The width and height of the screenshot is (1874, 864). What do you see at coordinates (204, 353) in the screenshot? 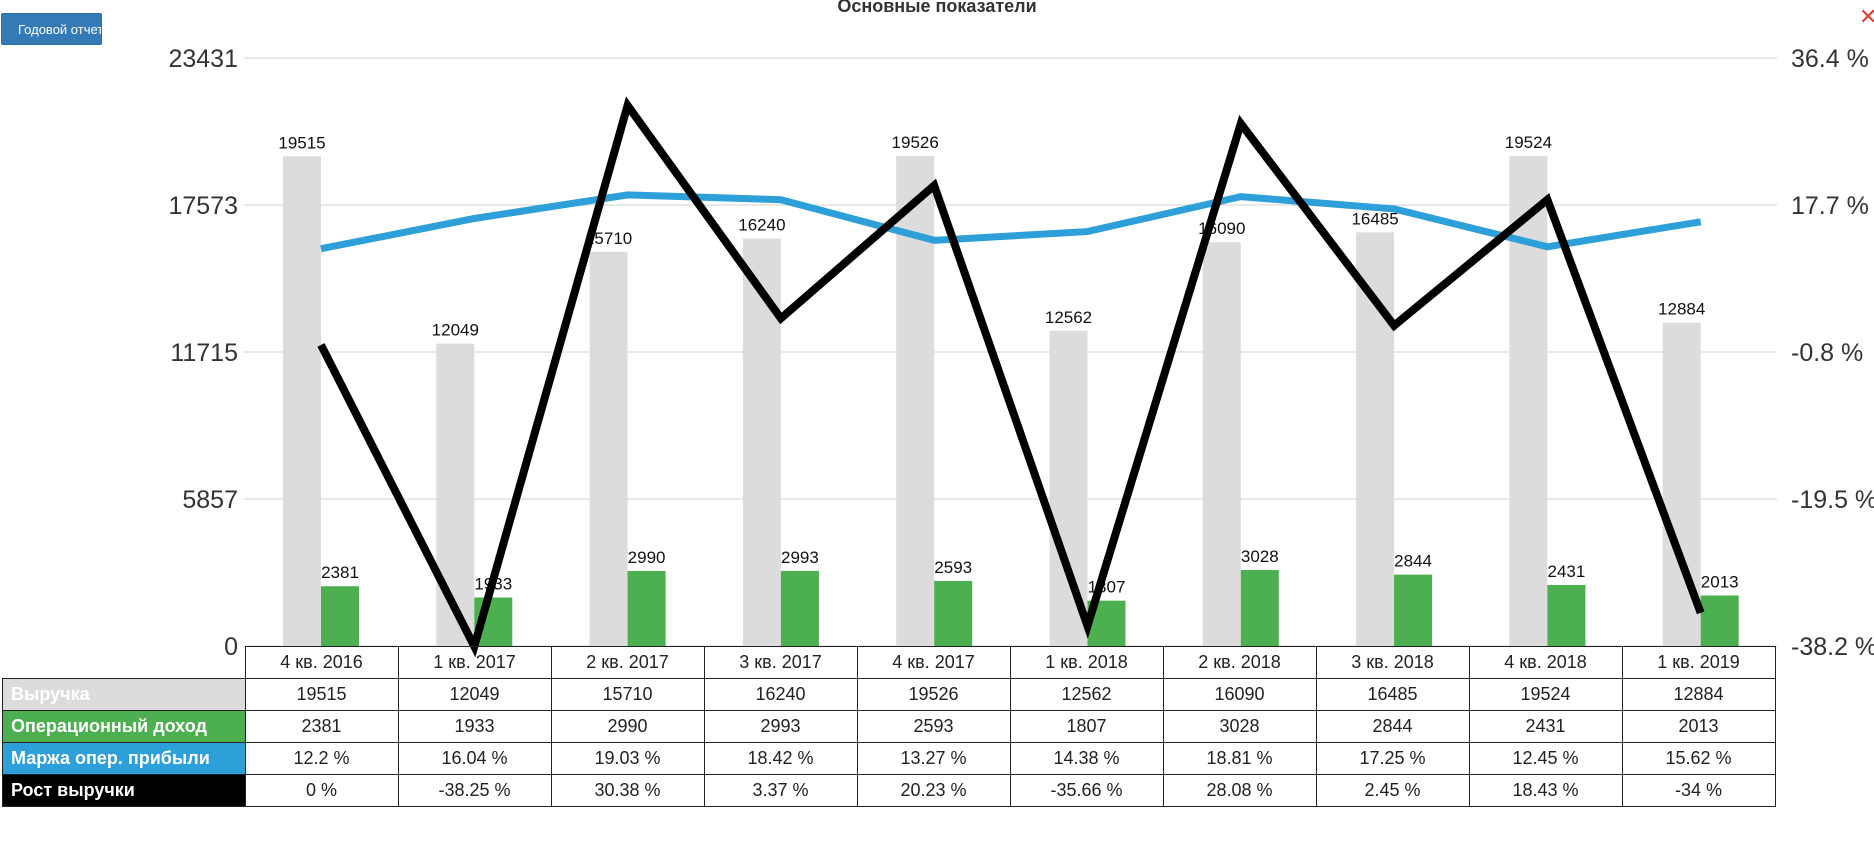
I see `left-axis-tick: 11715` at bounding box center [204, 353].